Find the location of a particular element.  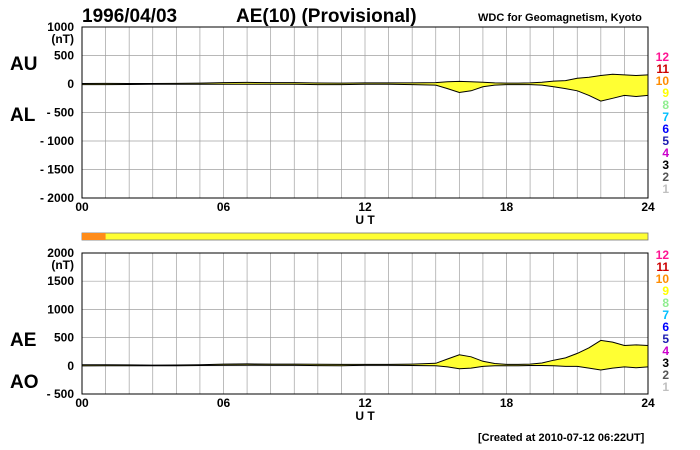

y-tick-label: - 1500 is located at coordinates (57, 170).